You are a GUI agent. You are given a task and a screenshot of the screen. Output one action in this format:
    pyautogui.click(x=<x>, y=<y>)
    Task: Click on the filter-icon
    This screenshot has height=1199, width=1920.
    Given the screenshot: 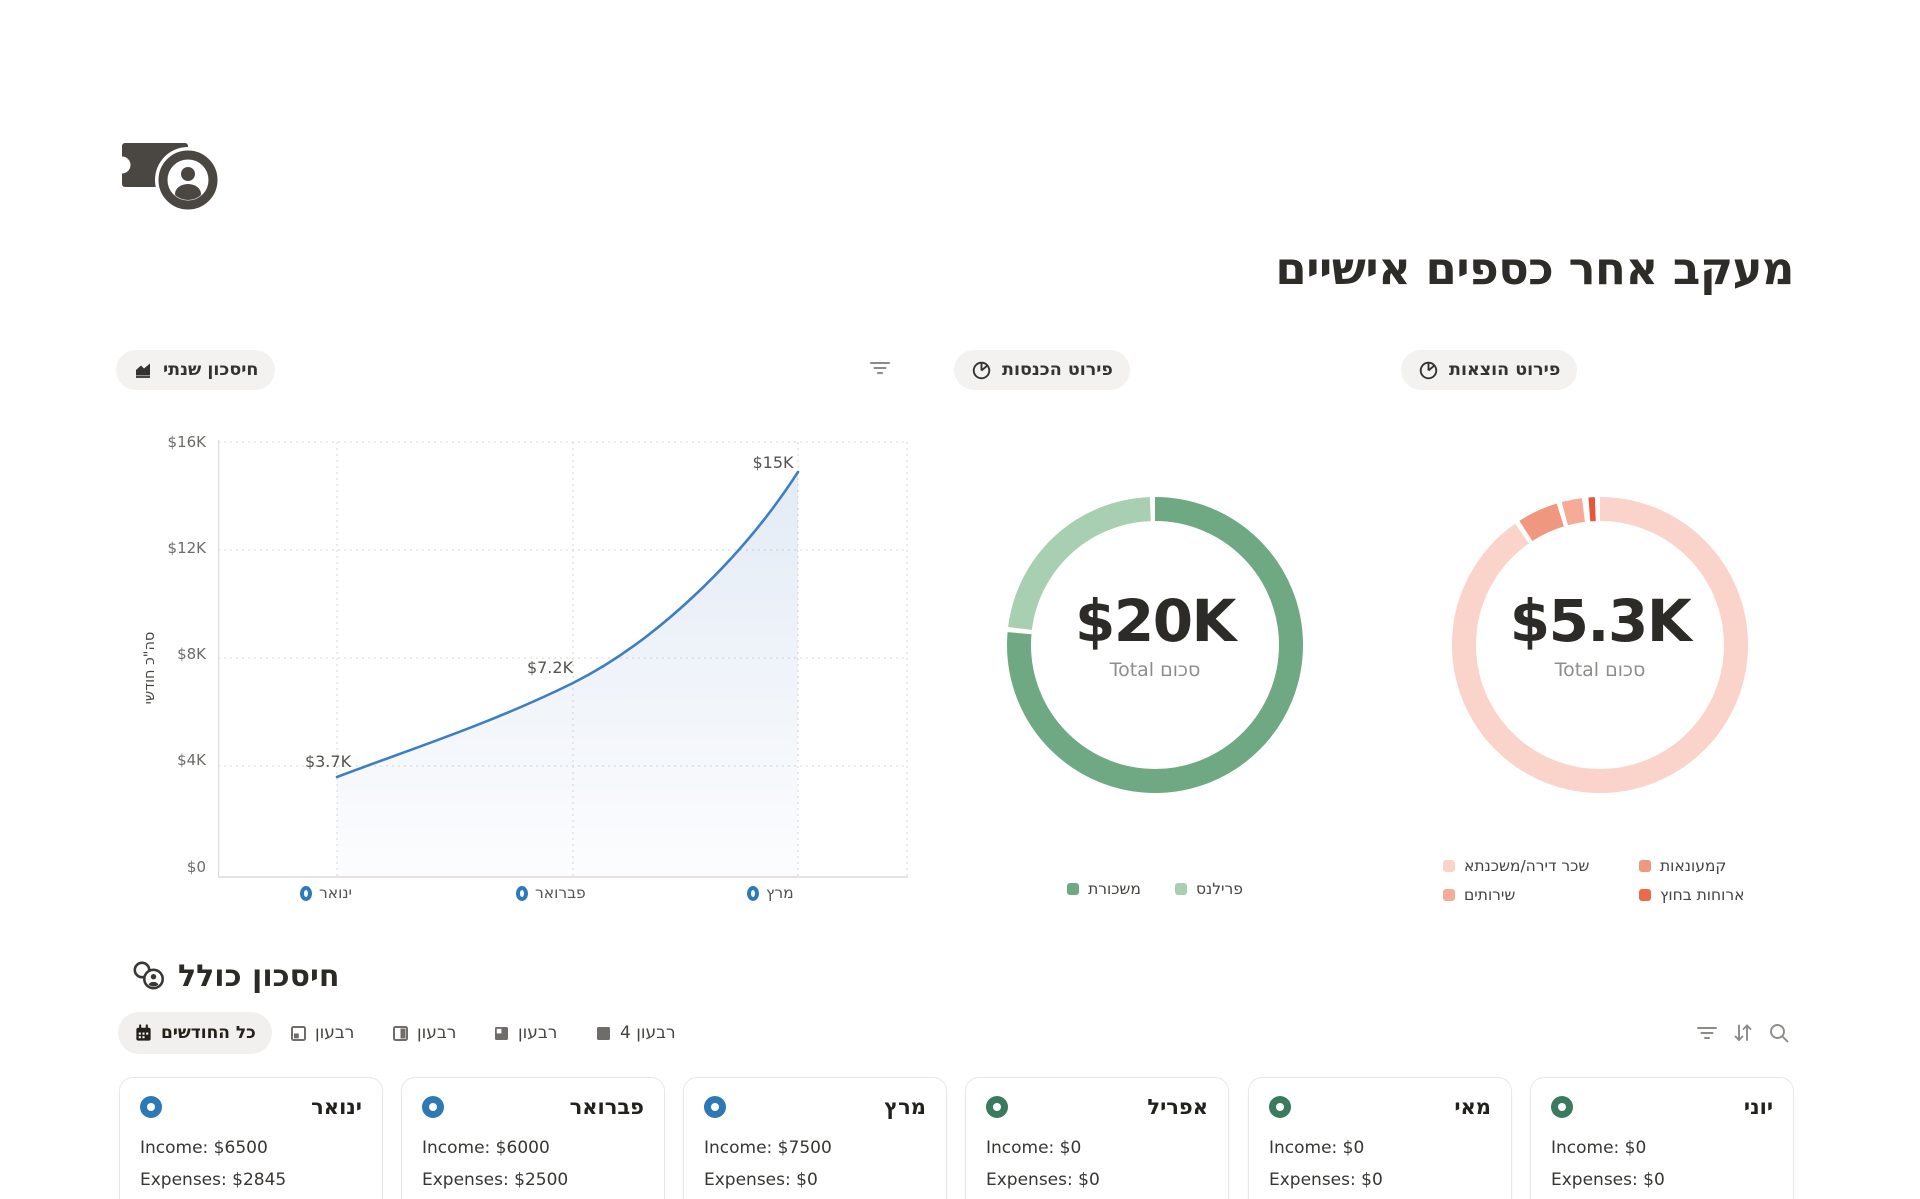 What is the action you would take?
    pyautogui.click(x=1707, y=1035)
    